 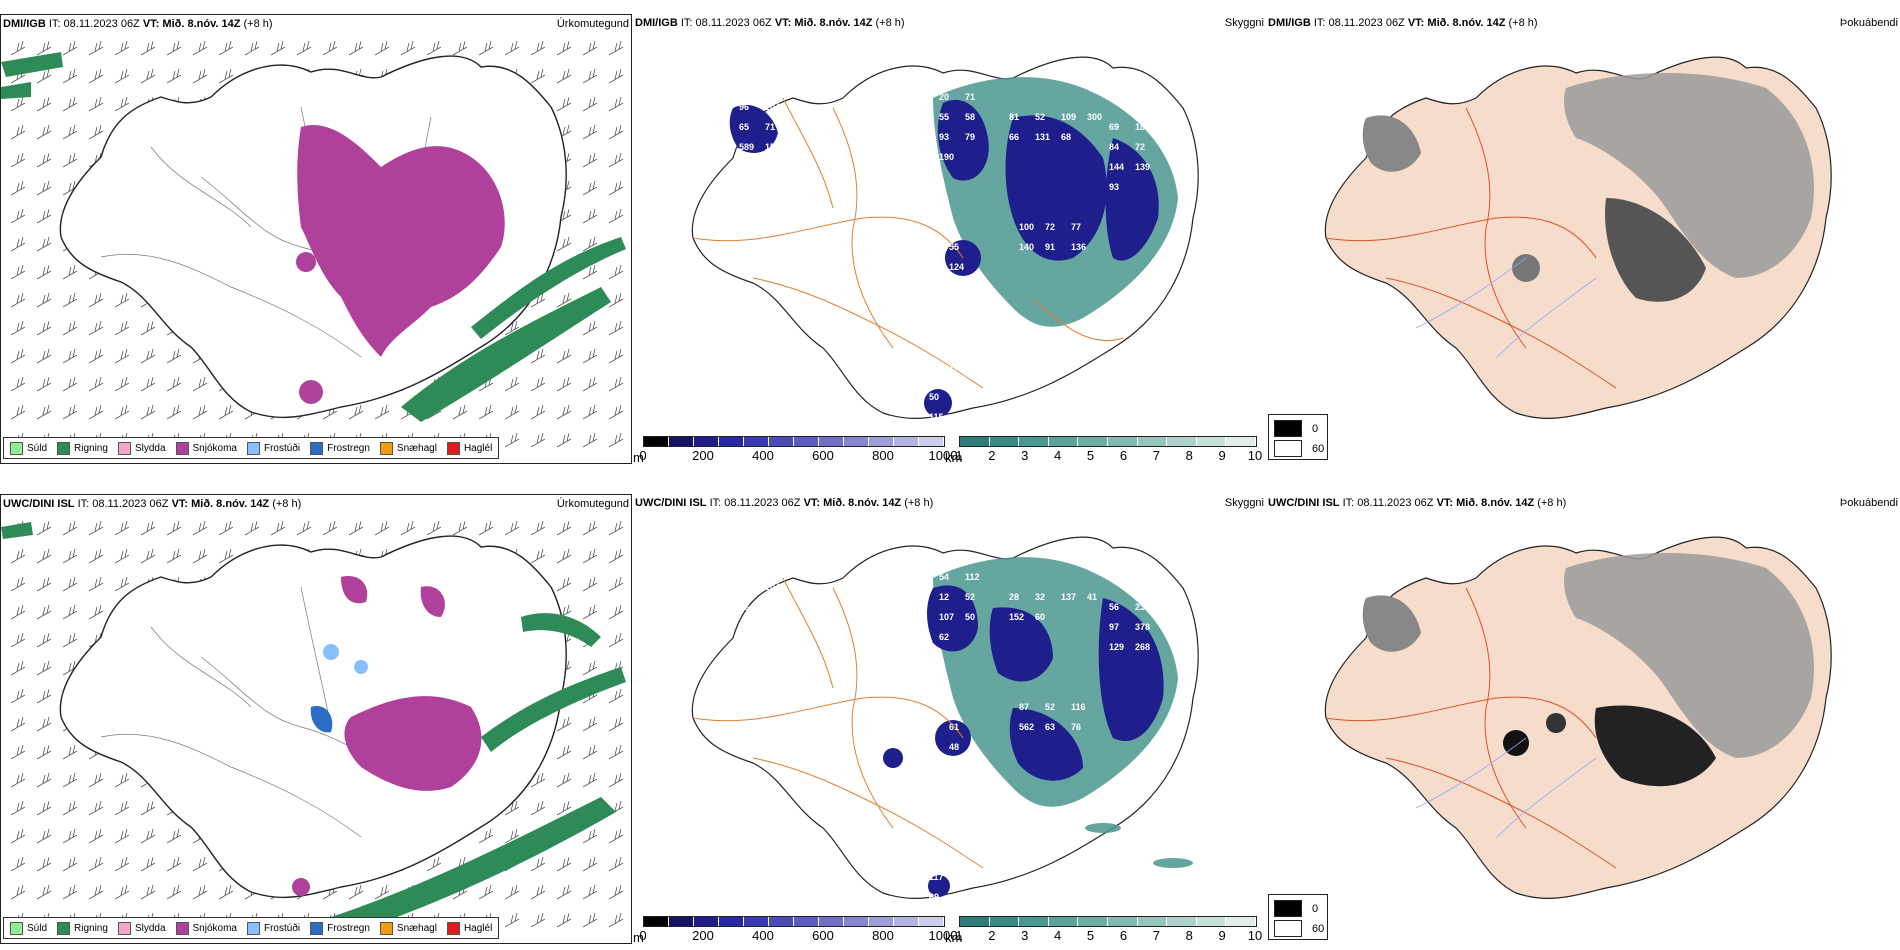 What do you see at coordinates (1142, 647) in the screenshot?
I see `visibility-value-label: 268` at bounding box center [1142, 647].